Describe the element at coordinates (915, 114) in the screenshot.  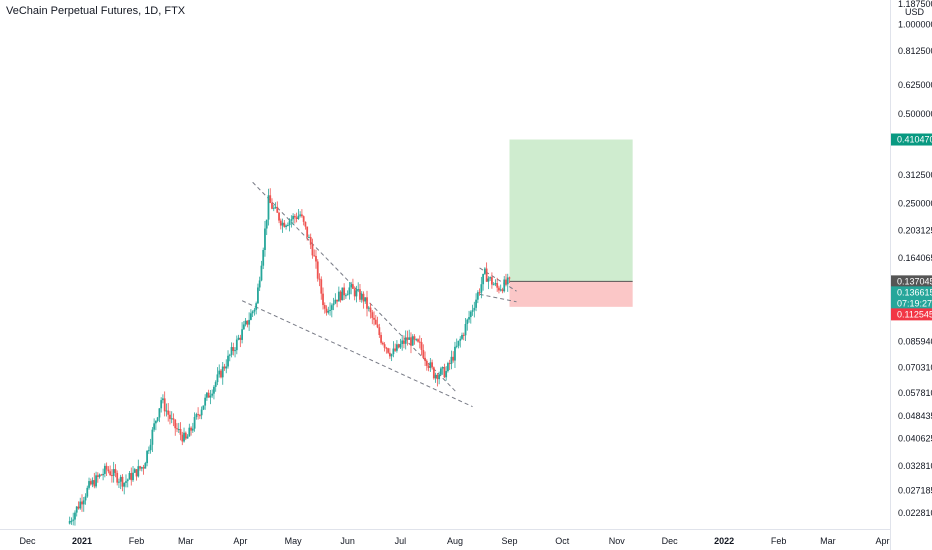
I see `price-tick-label: 0.500000` at that location.